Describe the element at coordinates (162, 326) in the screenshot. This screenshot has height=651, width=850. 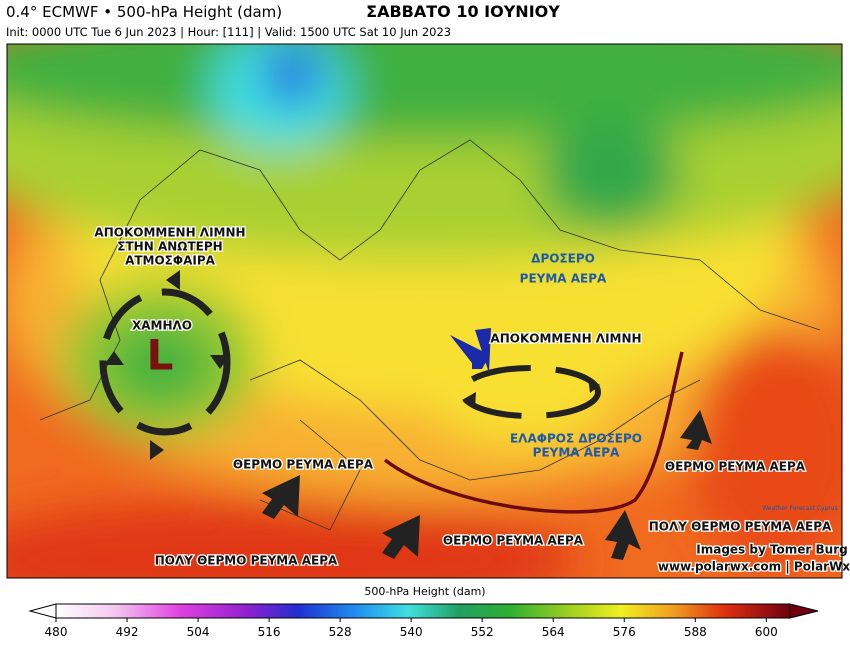
I see `annotation: ΧΑΜΗΛΟ` at that location.